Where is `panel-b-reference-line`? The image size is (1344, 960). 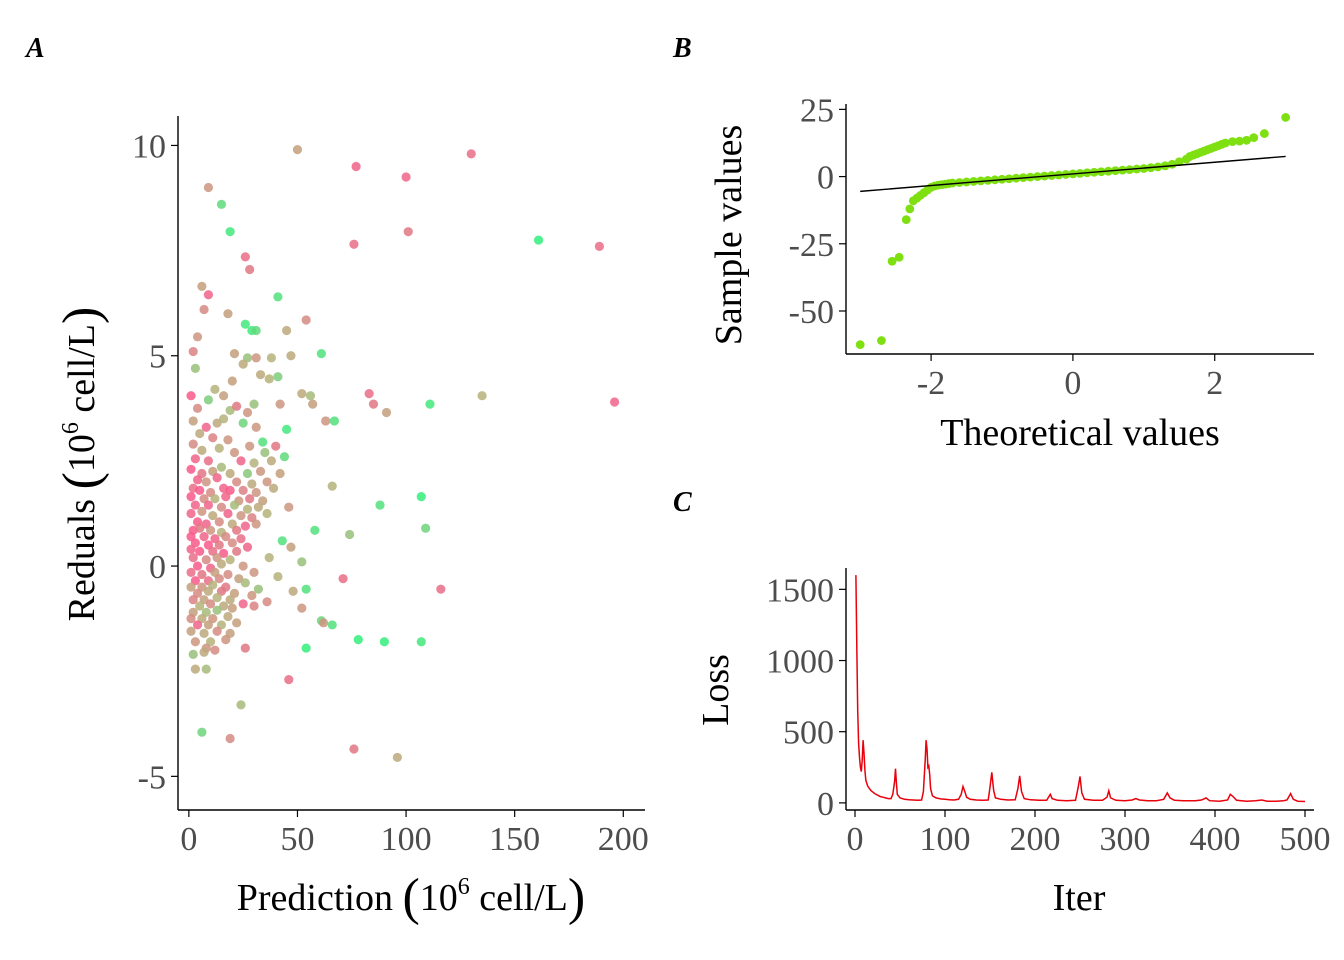 panel-b-reference-line is located at coordinates (1073, 174).